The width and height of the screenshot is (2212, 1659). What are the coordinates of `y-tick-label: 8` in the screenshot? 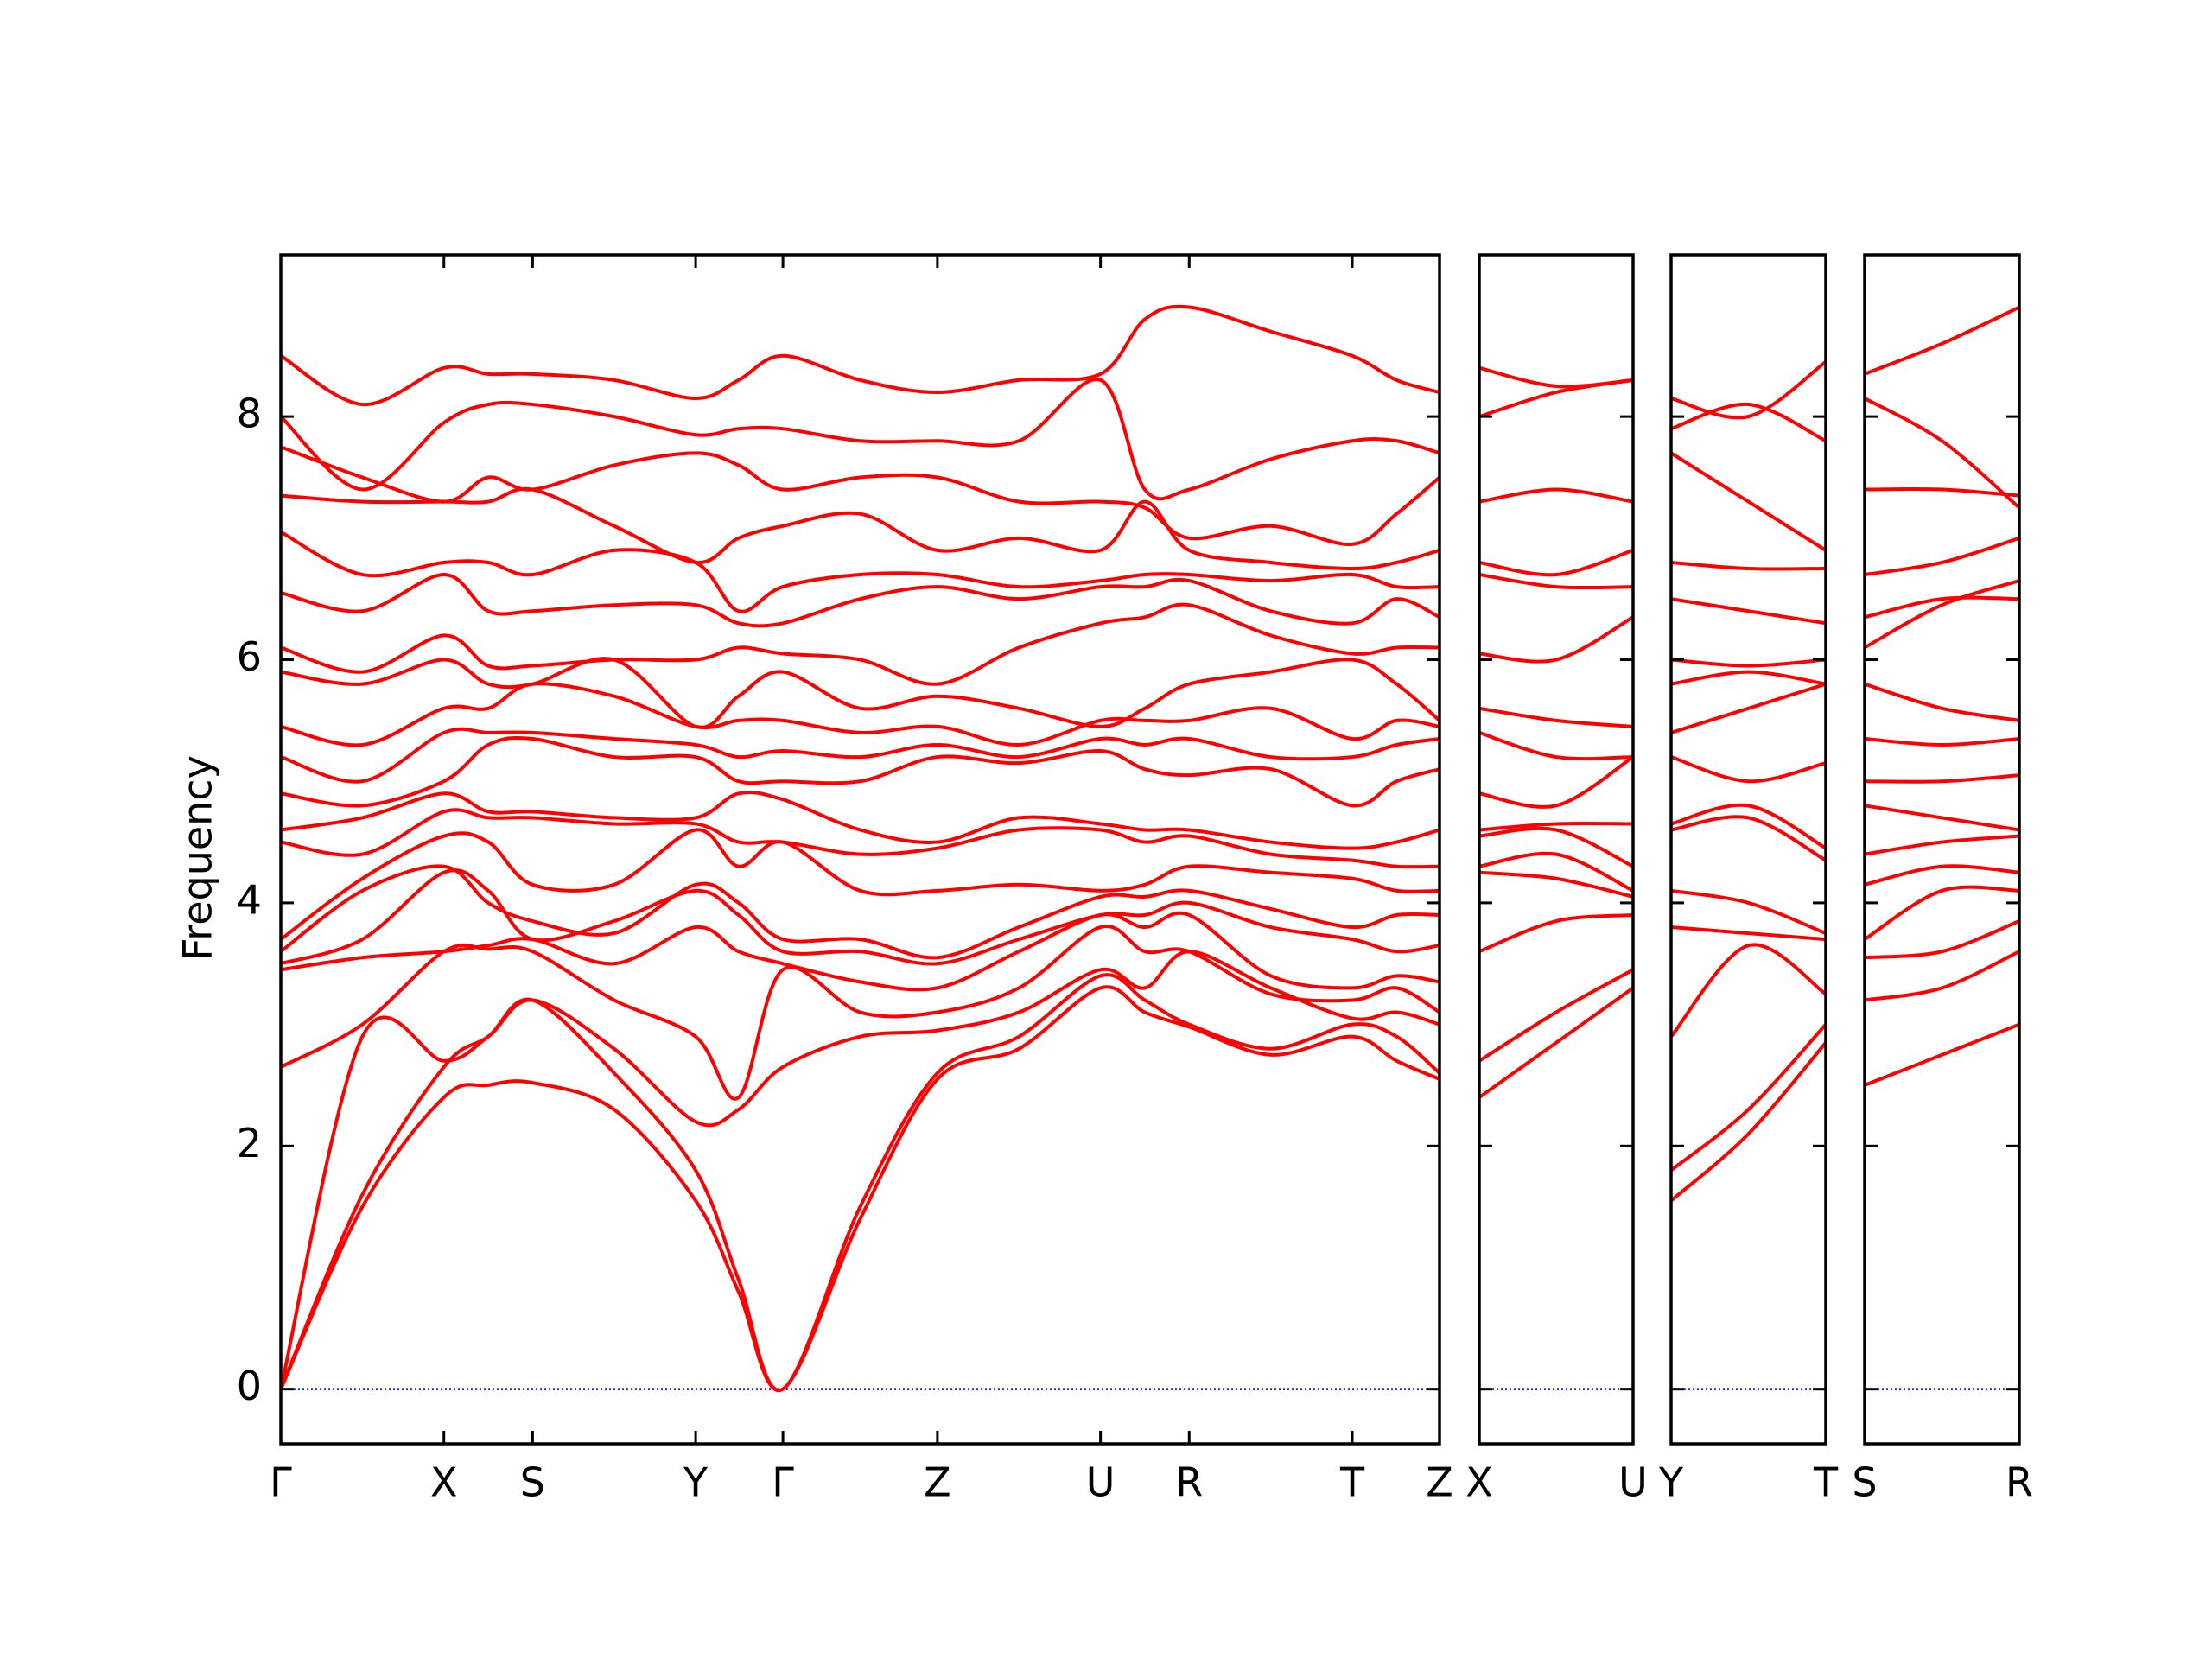 It's located at (249, 414).